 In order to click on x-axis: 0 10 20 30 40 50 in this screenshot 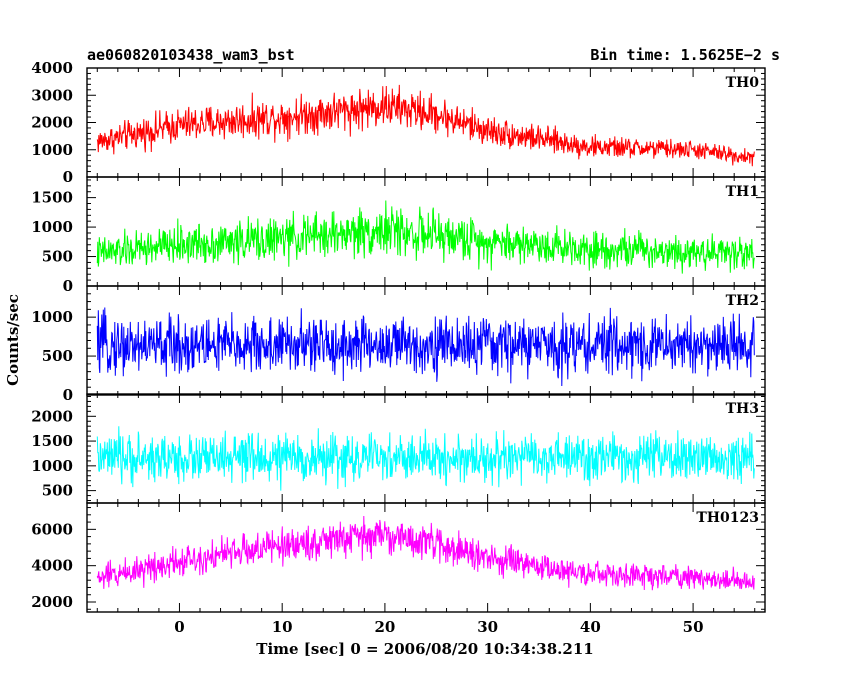, I will do `click(438, 627)`.